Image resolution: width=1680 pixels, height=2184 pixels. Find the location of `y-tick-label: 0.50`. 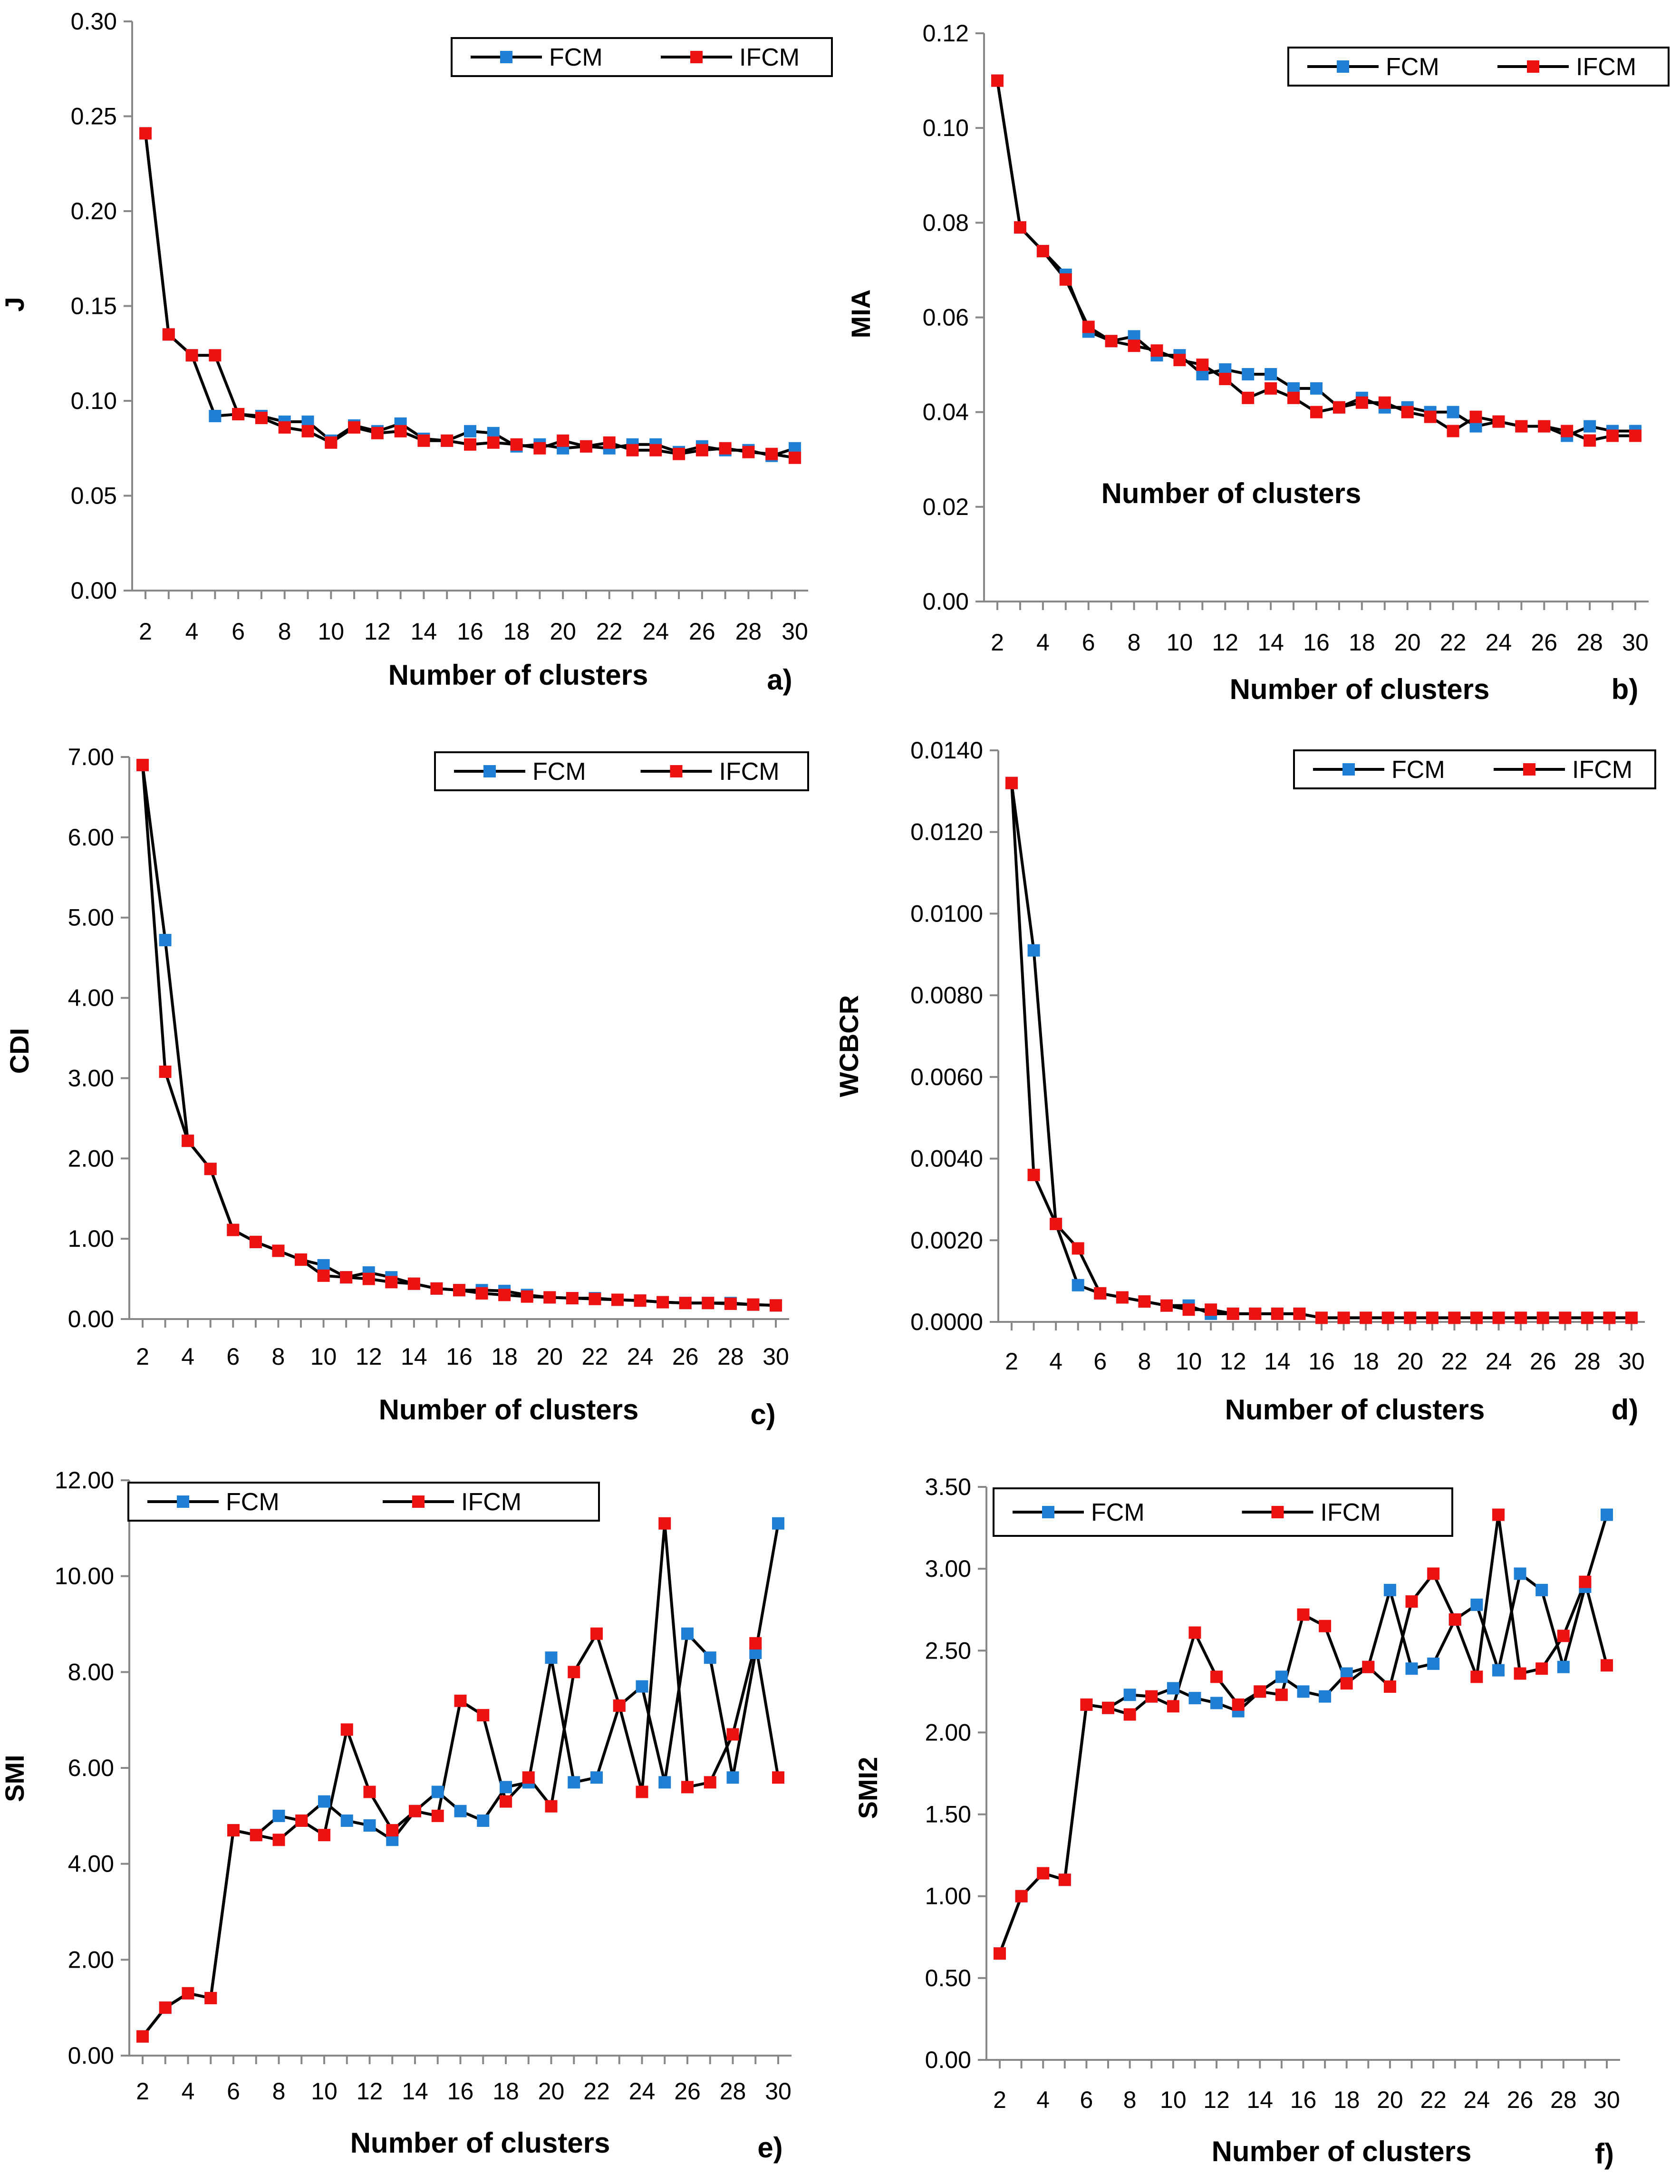

y-tick-label: 0.50 is located at coordinates (948, 1978).